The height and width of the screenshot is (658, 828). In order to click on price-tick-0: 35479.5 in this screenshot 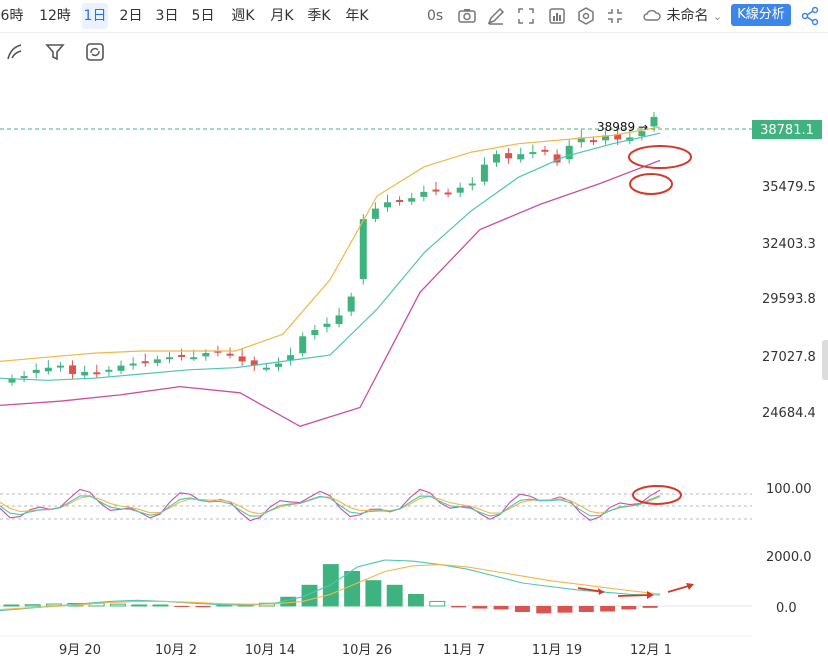, I will do `click(789, 187)`.